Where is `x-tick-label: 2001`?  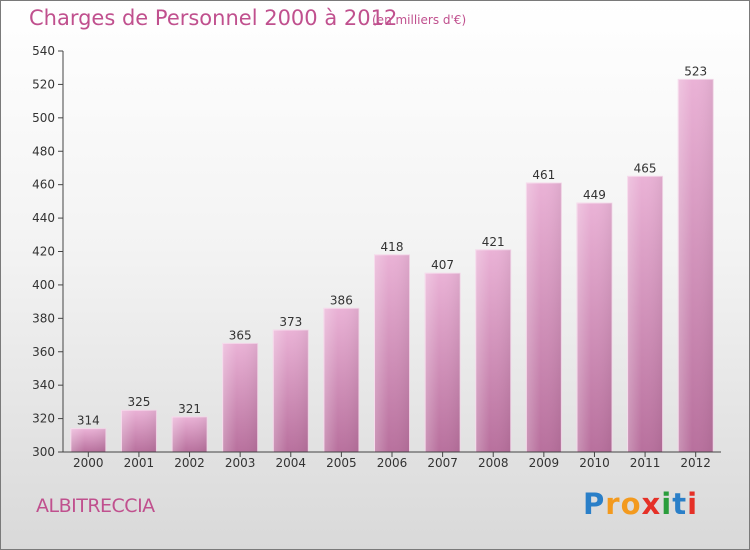
x-tick-label: 2001 is located at coordinates (139, 463).